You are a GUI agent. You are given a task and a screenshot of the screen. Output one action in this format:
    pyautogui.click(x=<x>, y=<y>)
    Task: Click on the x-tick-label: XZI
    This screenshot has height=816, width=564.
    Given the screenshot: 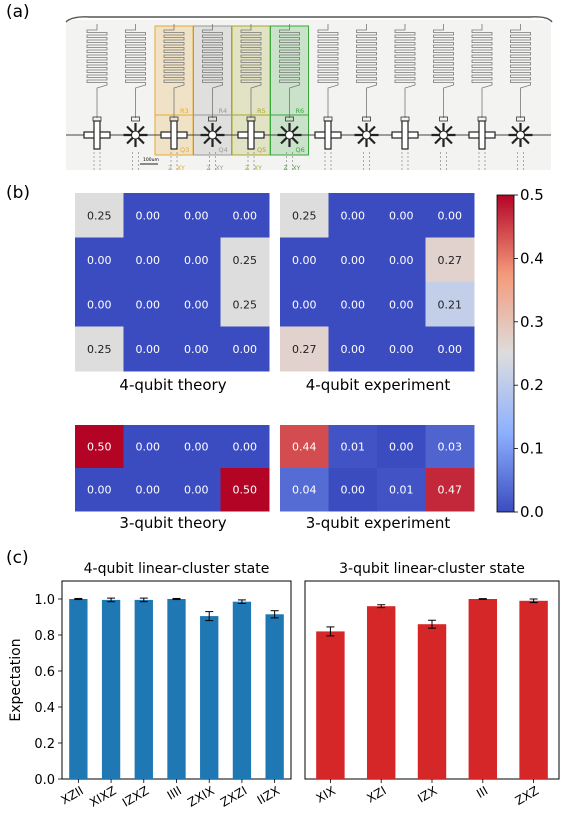 What is the action you would take?
    pyautogui.click(x=376, y=794)
    